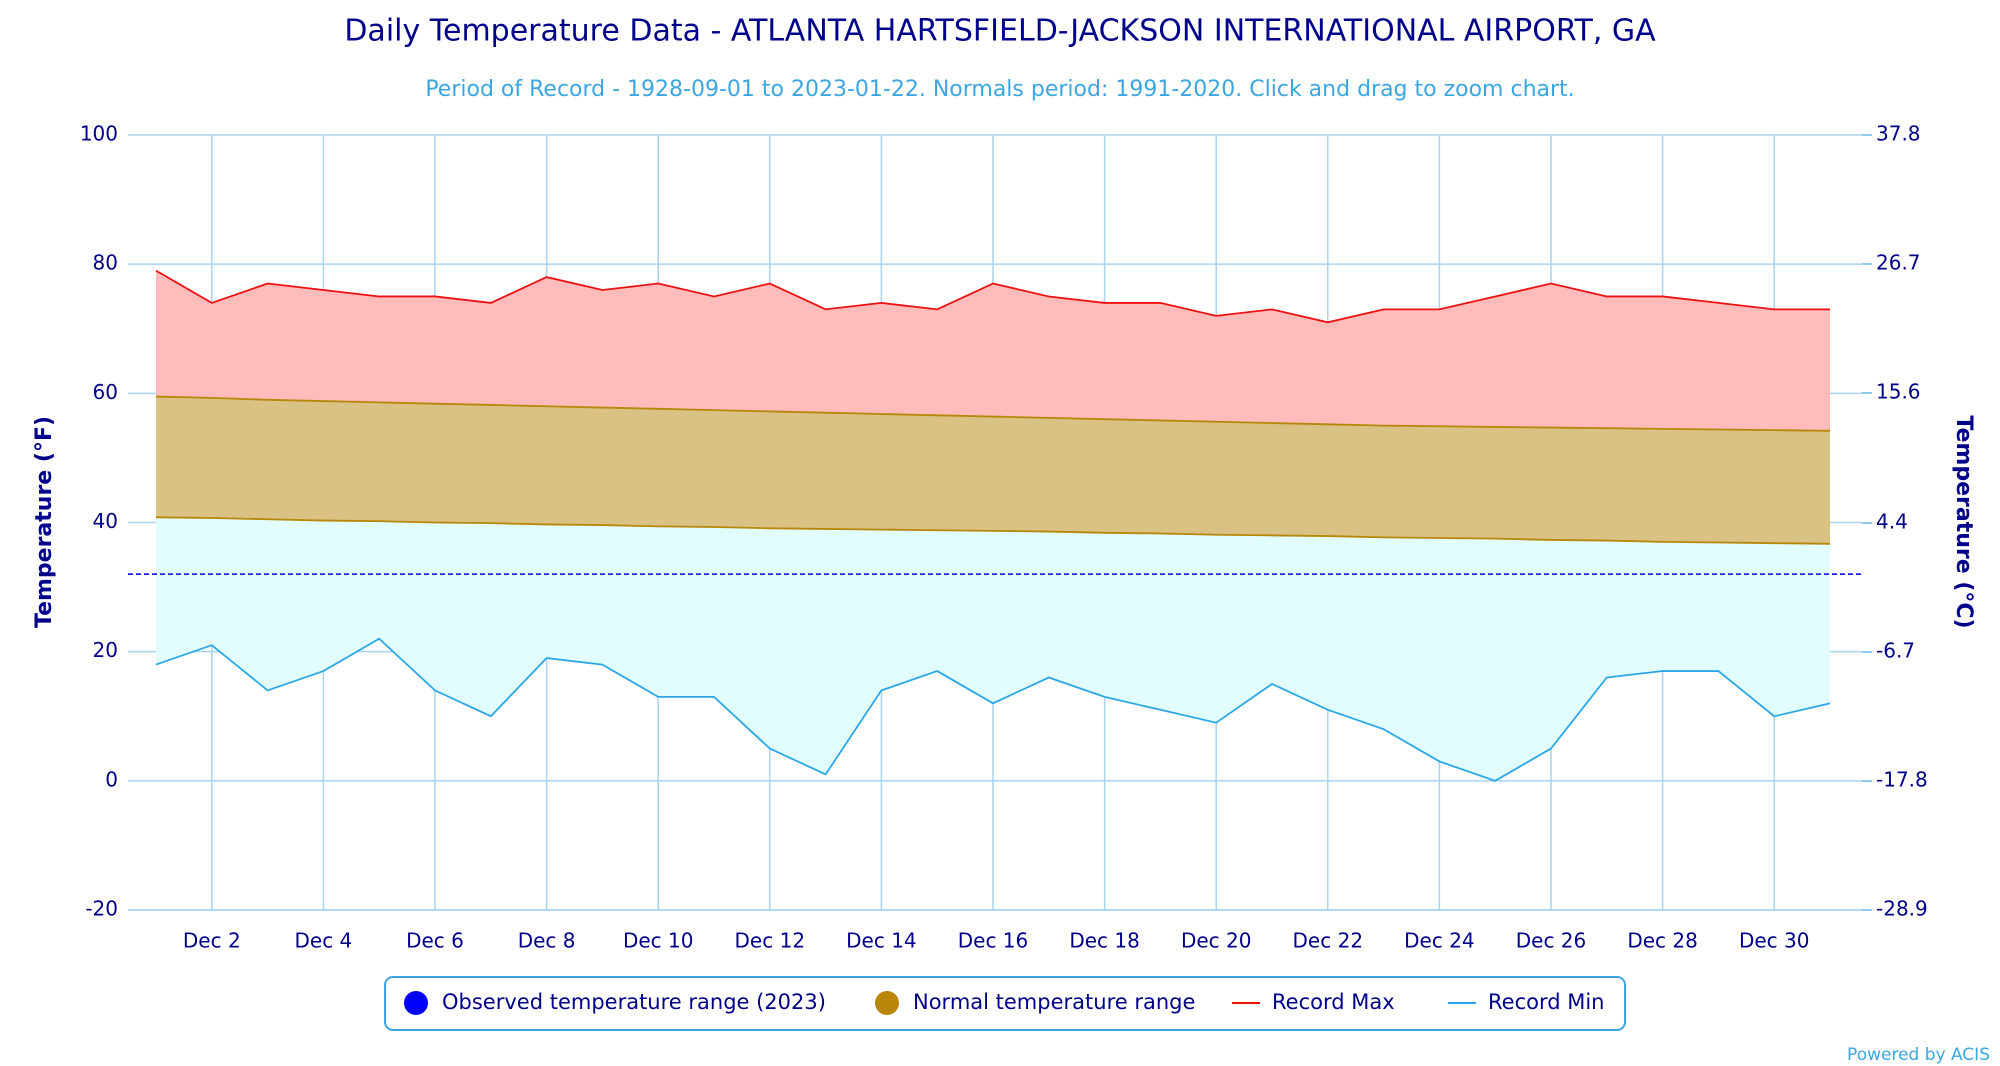 The height and width of the screenshot is (1066, 2000). I want to click on y-tick-label: 60, so click(105, 392).